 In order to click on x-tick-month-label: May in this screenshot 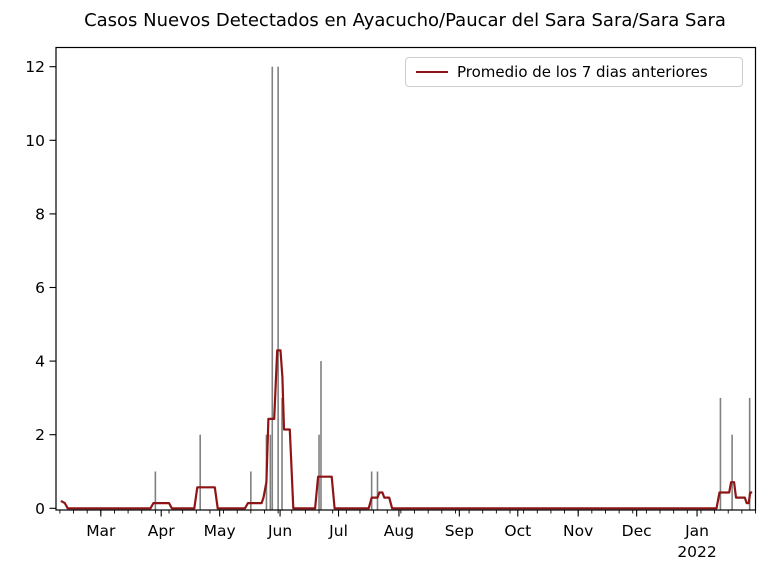, I will do `click(220, 531)`.